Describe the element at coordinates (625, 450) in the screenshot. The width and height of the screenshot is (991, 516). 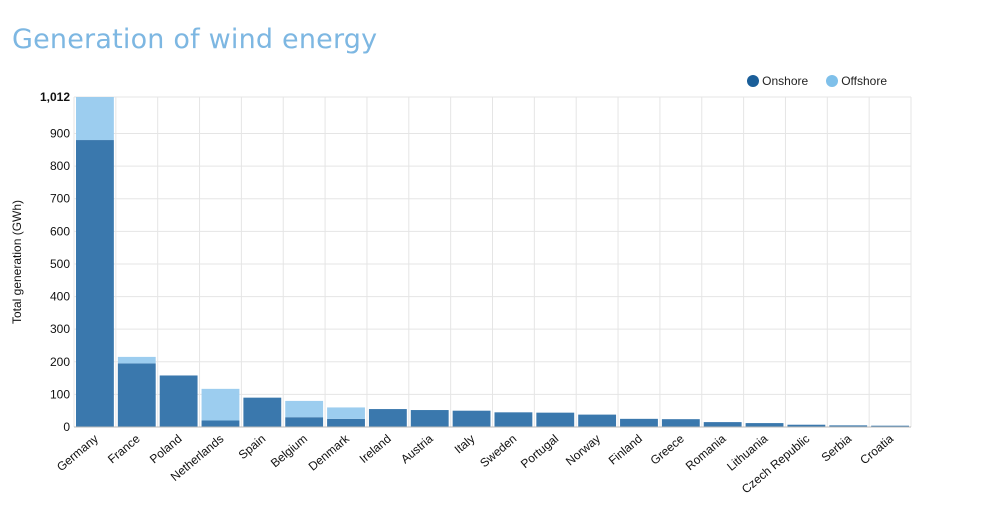
I see `x-tick-label: Finland` at that location.